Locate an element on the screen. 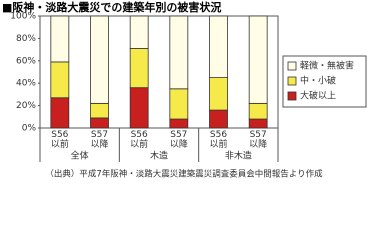  legend-label: 中・小破 is located at coordinates (318, 81).